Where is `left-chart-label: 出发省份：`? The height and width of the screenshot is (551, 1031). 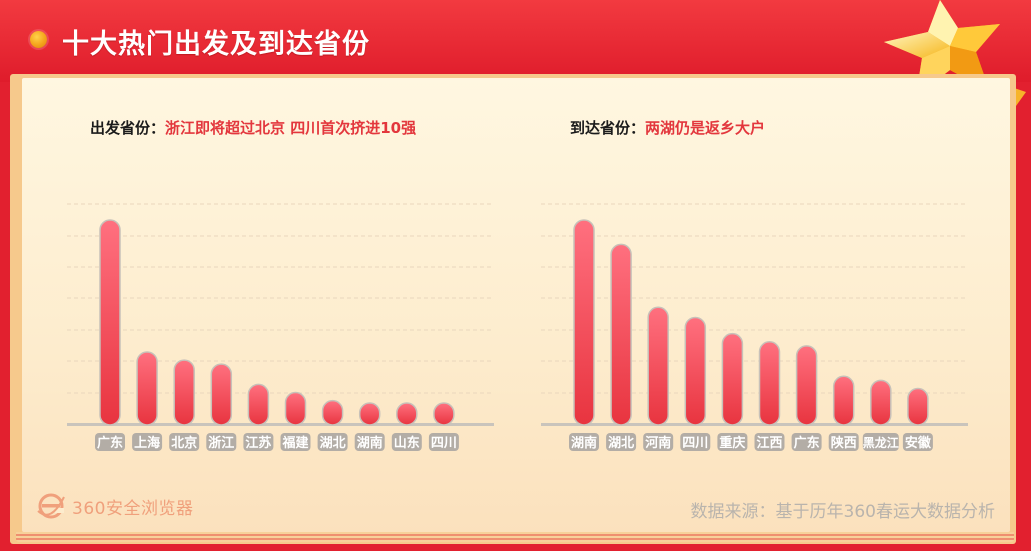
left-chart-label: 出发省份： is located at coordinates (128, 128).